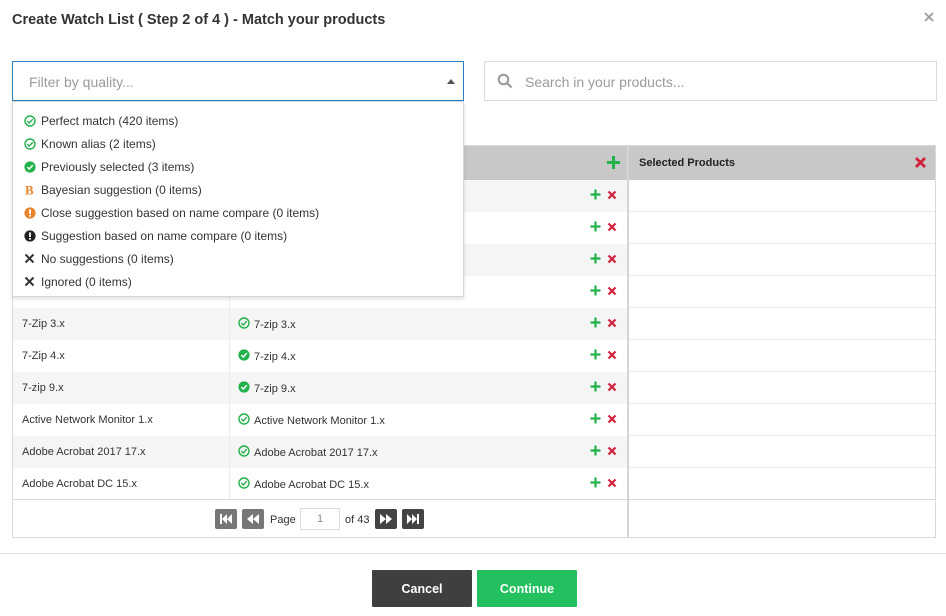 Image resolution: width=946 pixels, height=616 pixels. I want to click on filter-option: Ignored (0 items), so click(238, 281).